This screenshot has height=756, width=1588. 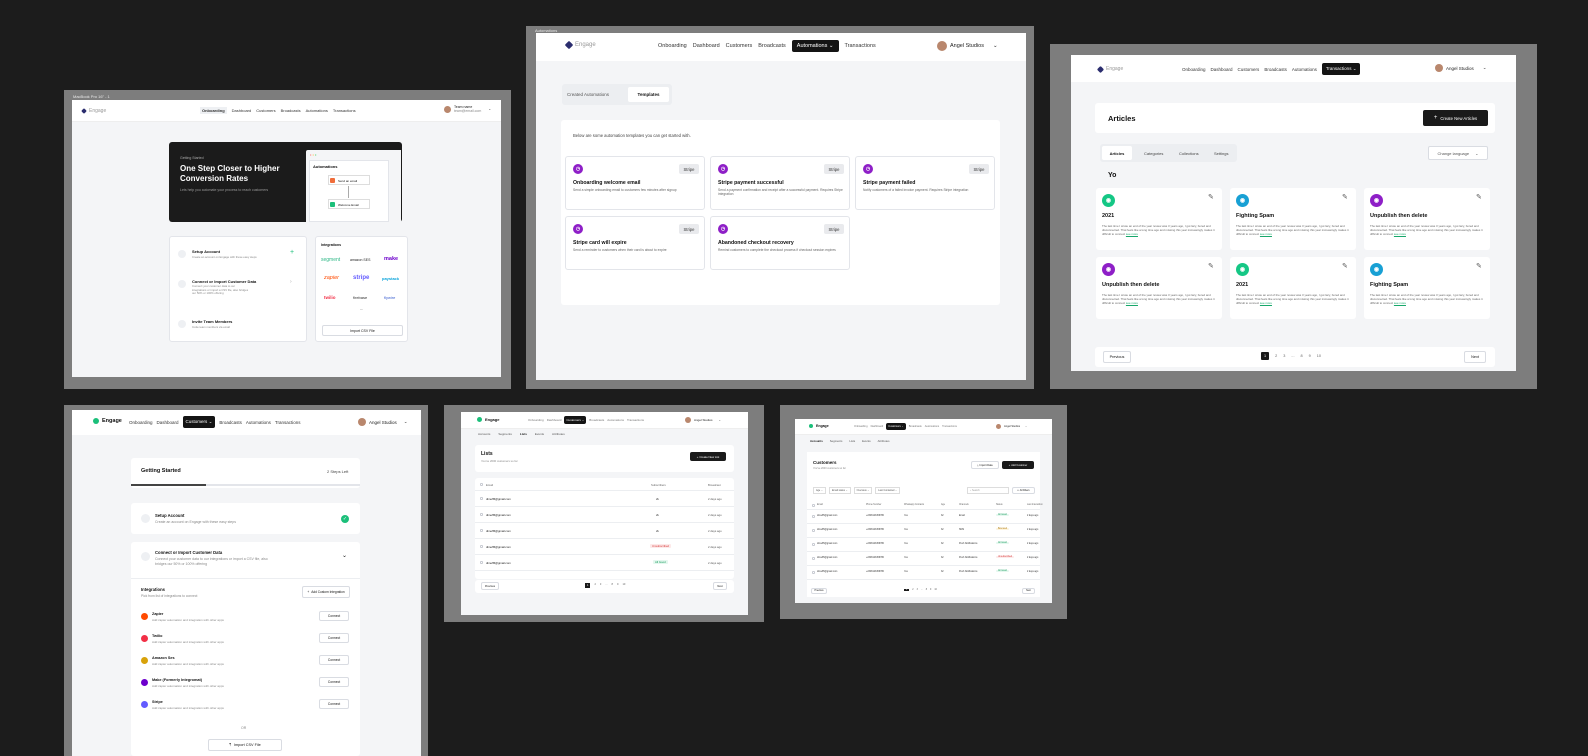 What do you see at coordinates (484, 434) in the screenshot?
I see `subtab-accounts: Accounts` at bounding box center [484, 434].